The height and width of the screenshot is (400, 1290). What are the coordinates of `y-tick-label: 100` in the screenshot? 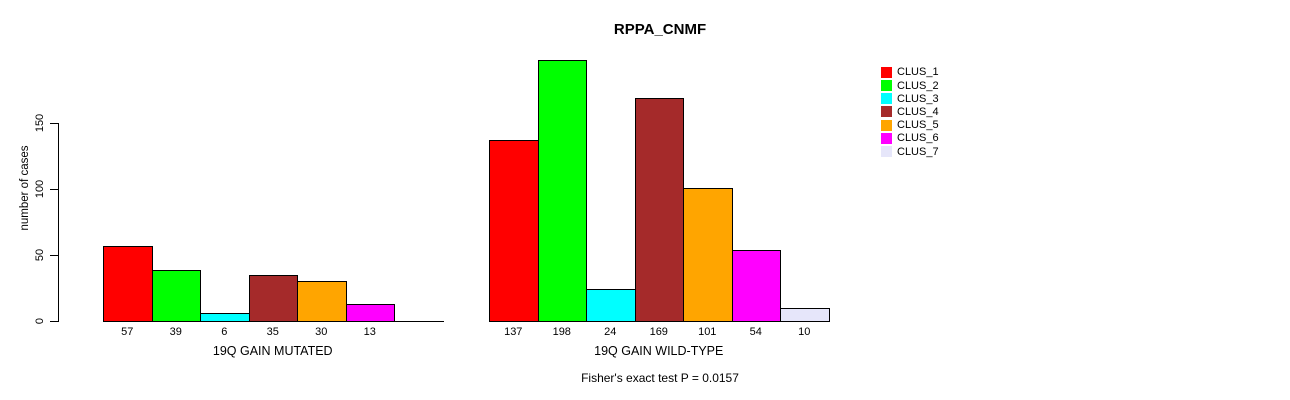 It's located at (40, 189).